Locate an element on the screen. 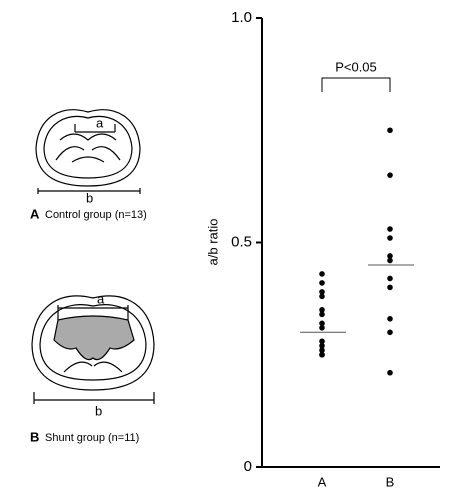 Image resolution: width=455 pixels, height=491 pixels. y-tick-label: 0 is located at coordinates (248, 466).